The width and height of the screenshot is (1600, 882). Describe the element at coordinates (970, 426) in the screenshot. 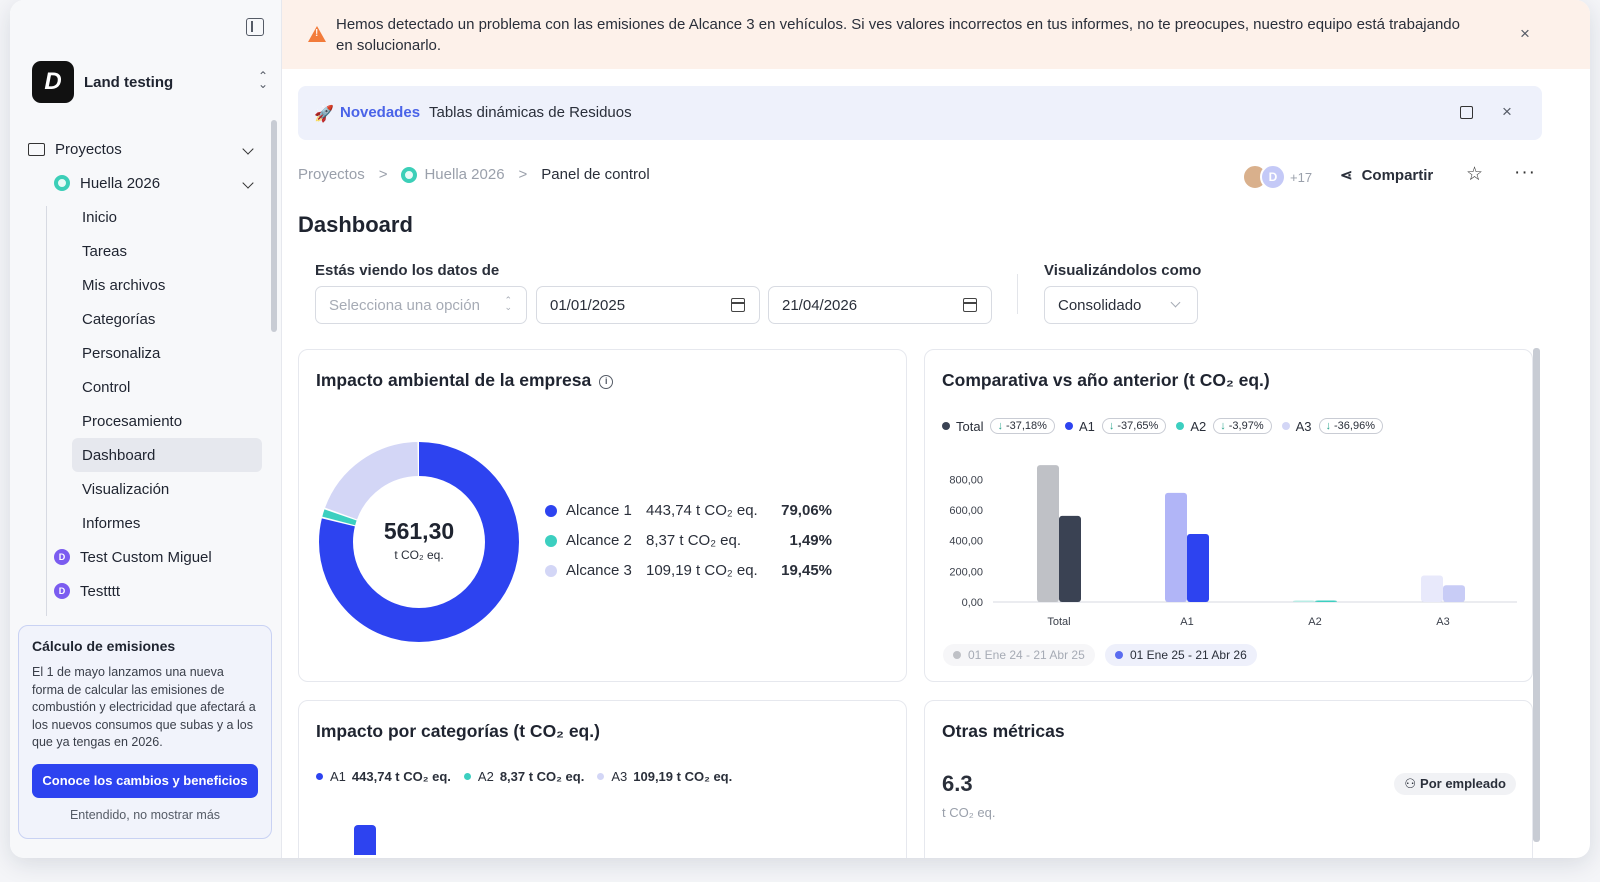

I see `legend-series-name: Total` at that location.